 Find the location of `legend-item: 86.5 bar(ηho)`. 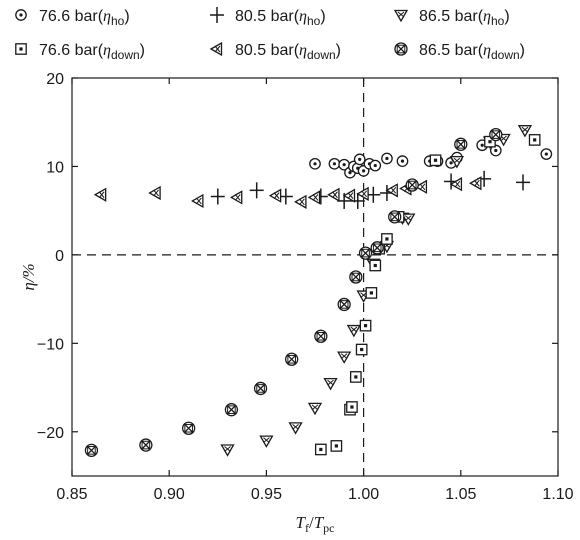

legend-item: 86.5 bar(ηho) is located at coordinates (451, 18).